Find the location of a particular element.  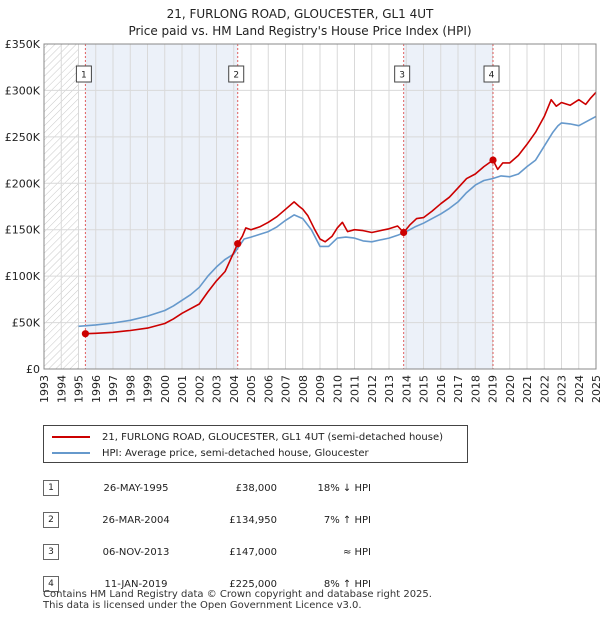

x-tick-label: 2011 is located at coordinates (355, 389).